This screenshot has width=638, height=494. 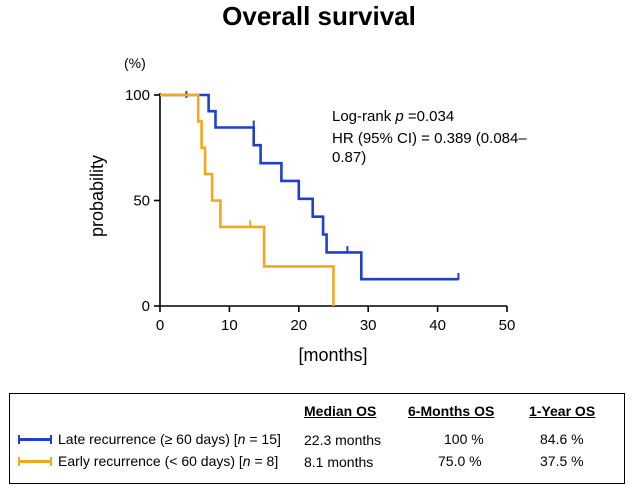 What do you see at coordinates (332, 355) in the screenshot?
I see `x-axis-label: [months]` at bounding box center [332, 355].